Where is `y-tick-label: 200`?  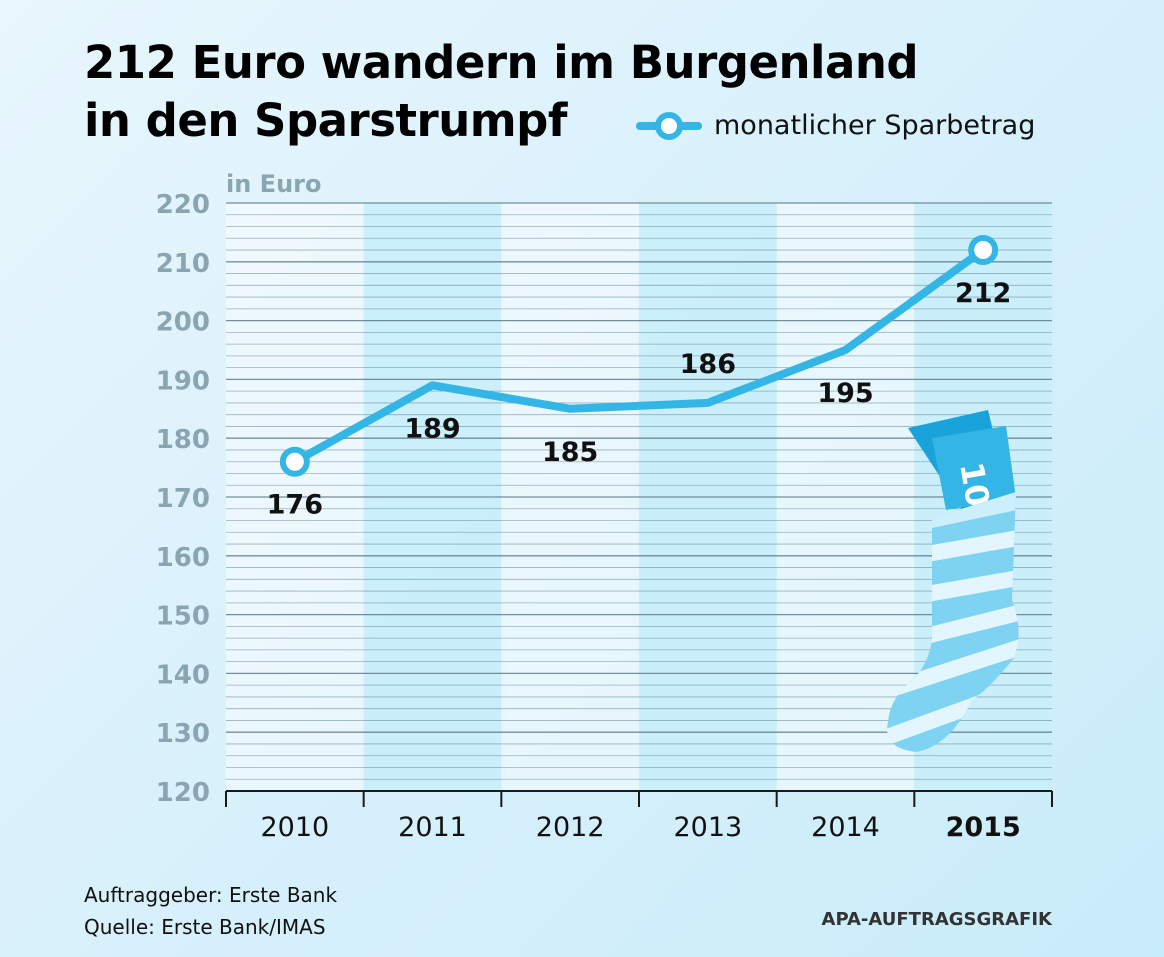
y-tick-label: 200 is located at coordinates (183, 323).